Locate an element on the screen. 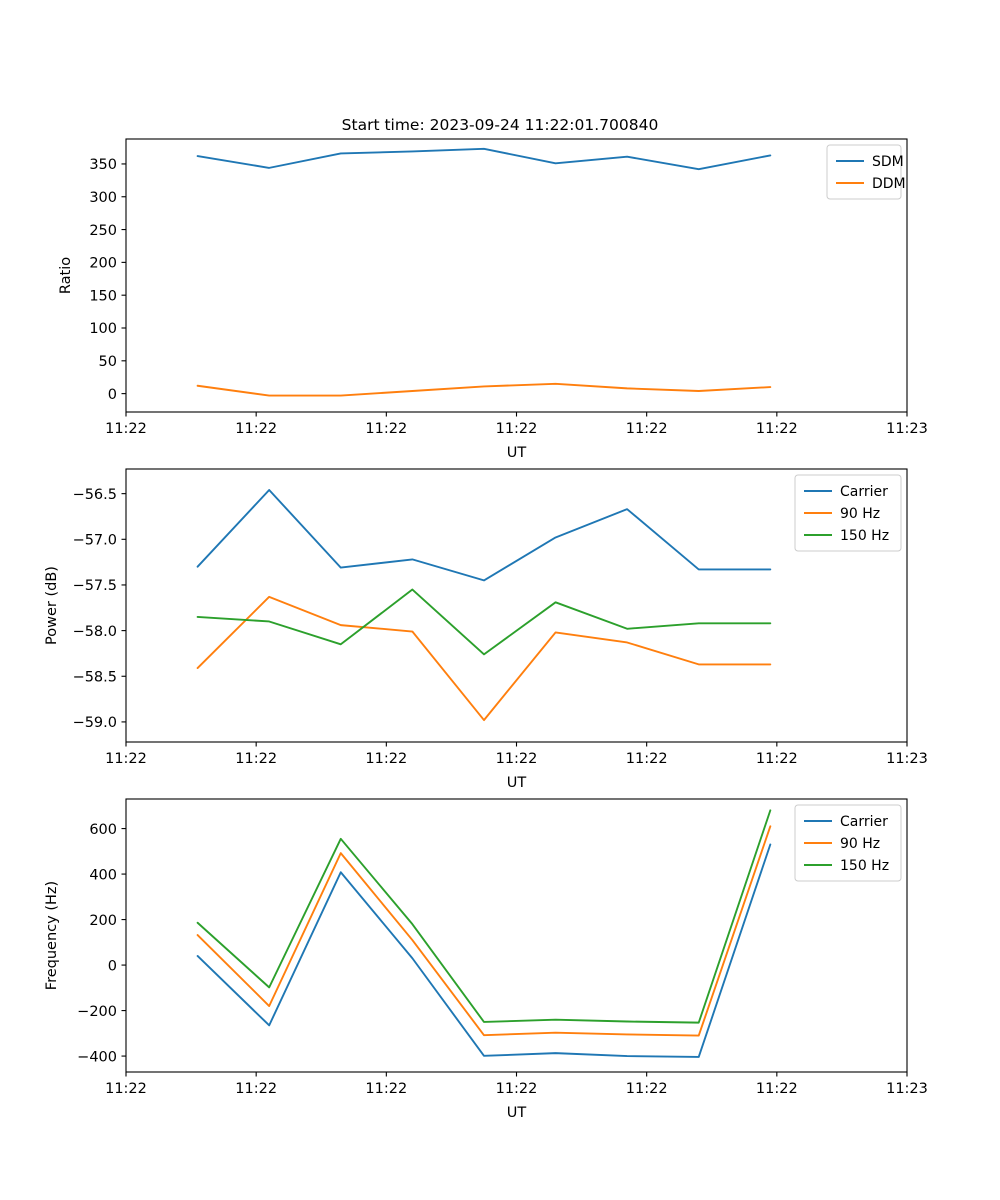  y-tick-label: 350 is located at coordinates (103, 165).